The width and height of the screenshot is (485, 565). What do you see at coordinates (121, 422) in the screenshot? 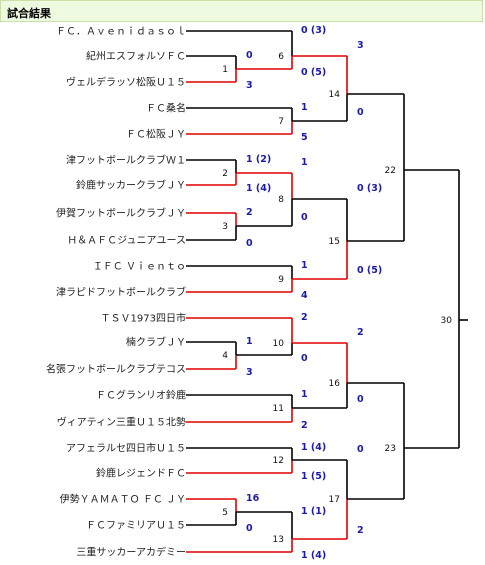
I see `team-name: ヴィアティン三重Ｕ１５北勢` at bounding box center [121, 422].